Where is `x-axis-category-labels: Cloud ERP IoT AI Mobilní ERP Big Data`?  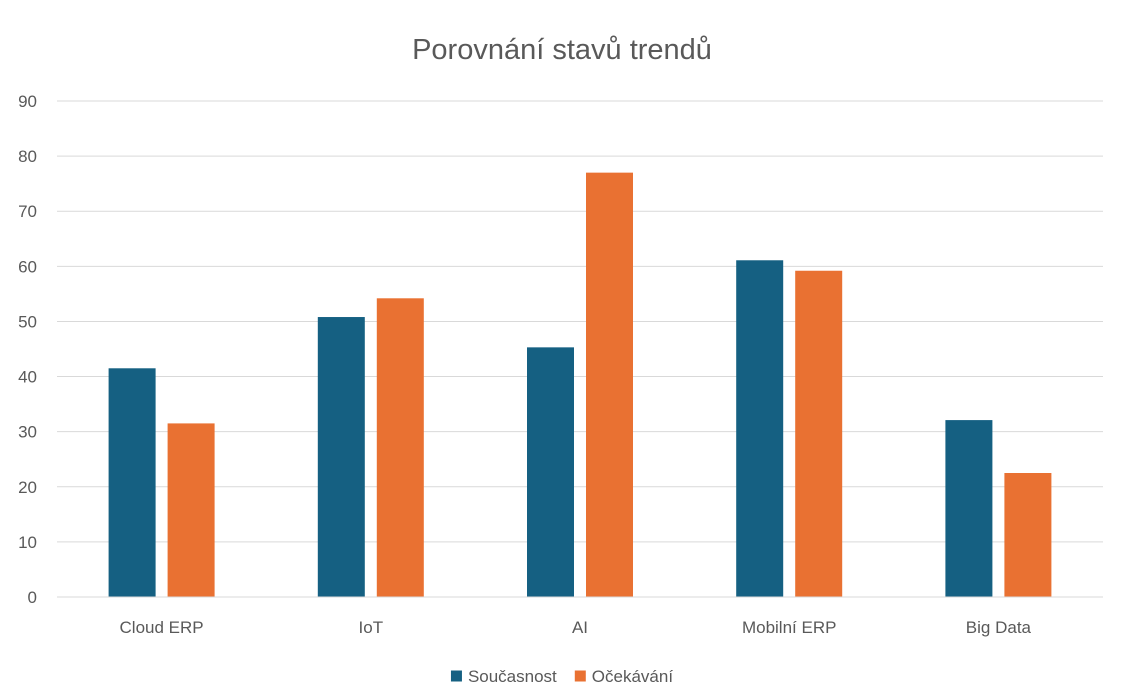 x-axis-category-labels: Cloud ERP IoT AI Mobilní ERP Big Data is located at coordinates (576, 627).